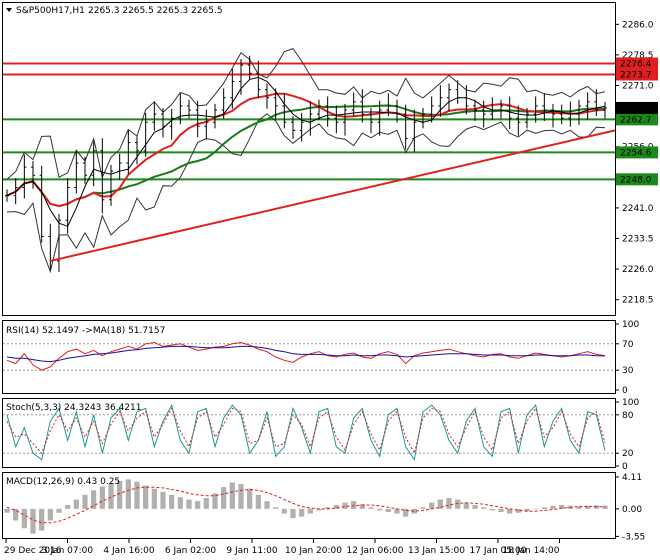  What do you see at coordinates (436, 551) in the screenshot?
I see `time-tick-label: 13 Jan 15:00` at bounding box center [436, 551].